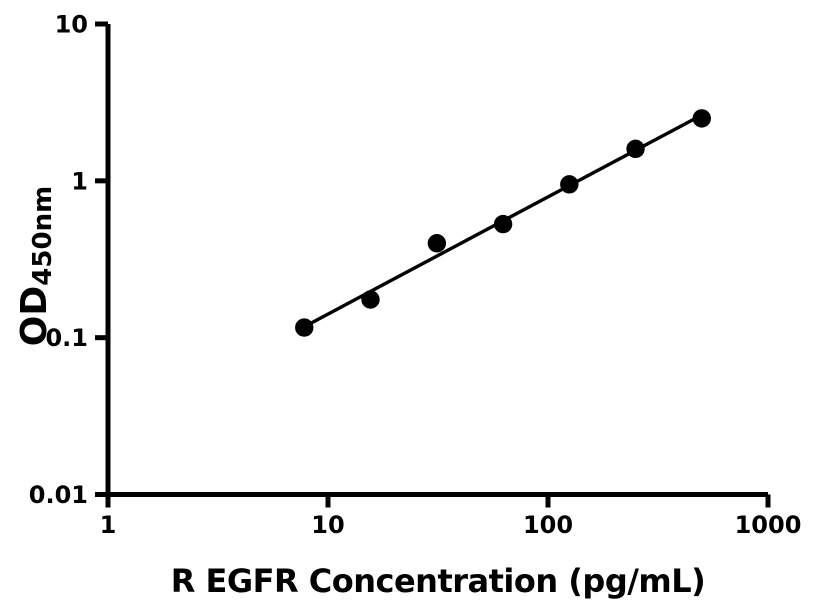 The image size is (816, 612). I want to click on y-axis-label-subscript: 450nm, so click(43, 236).